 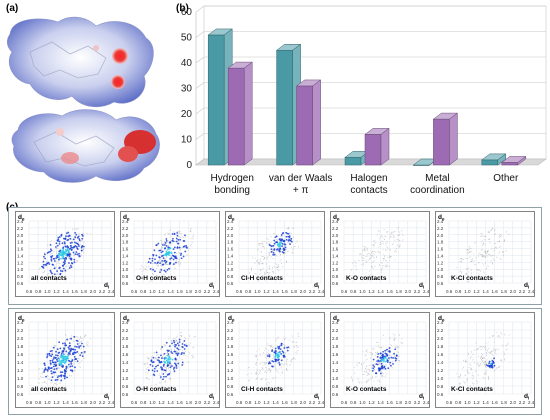 I want to click on y-tick-label: 50, so click(x=187, y=38).